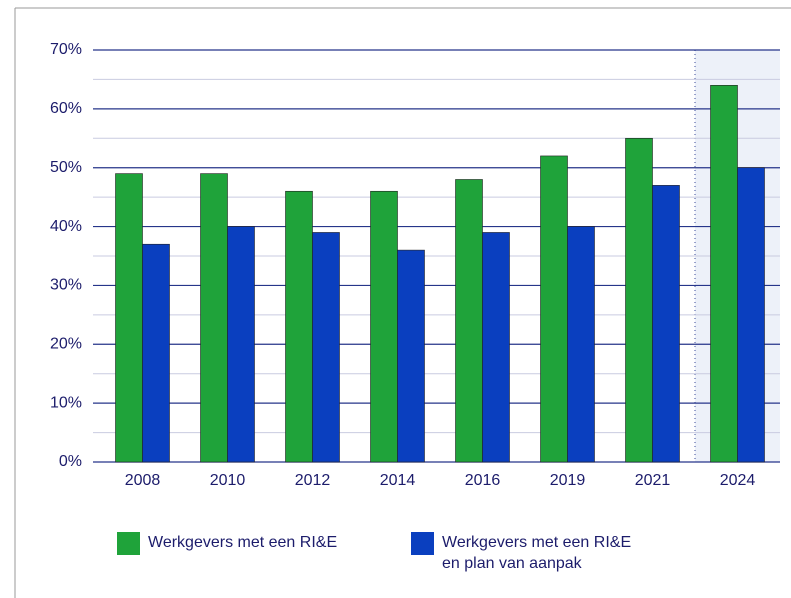 The height and width of the screenshot is (598, 791). I want to click on legend-item: Werkgevers met een RI&E, so click(232, 543).